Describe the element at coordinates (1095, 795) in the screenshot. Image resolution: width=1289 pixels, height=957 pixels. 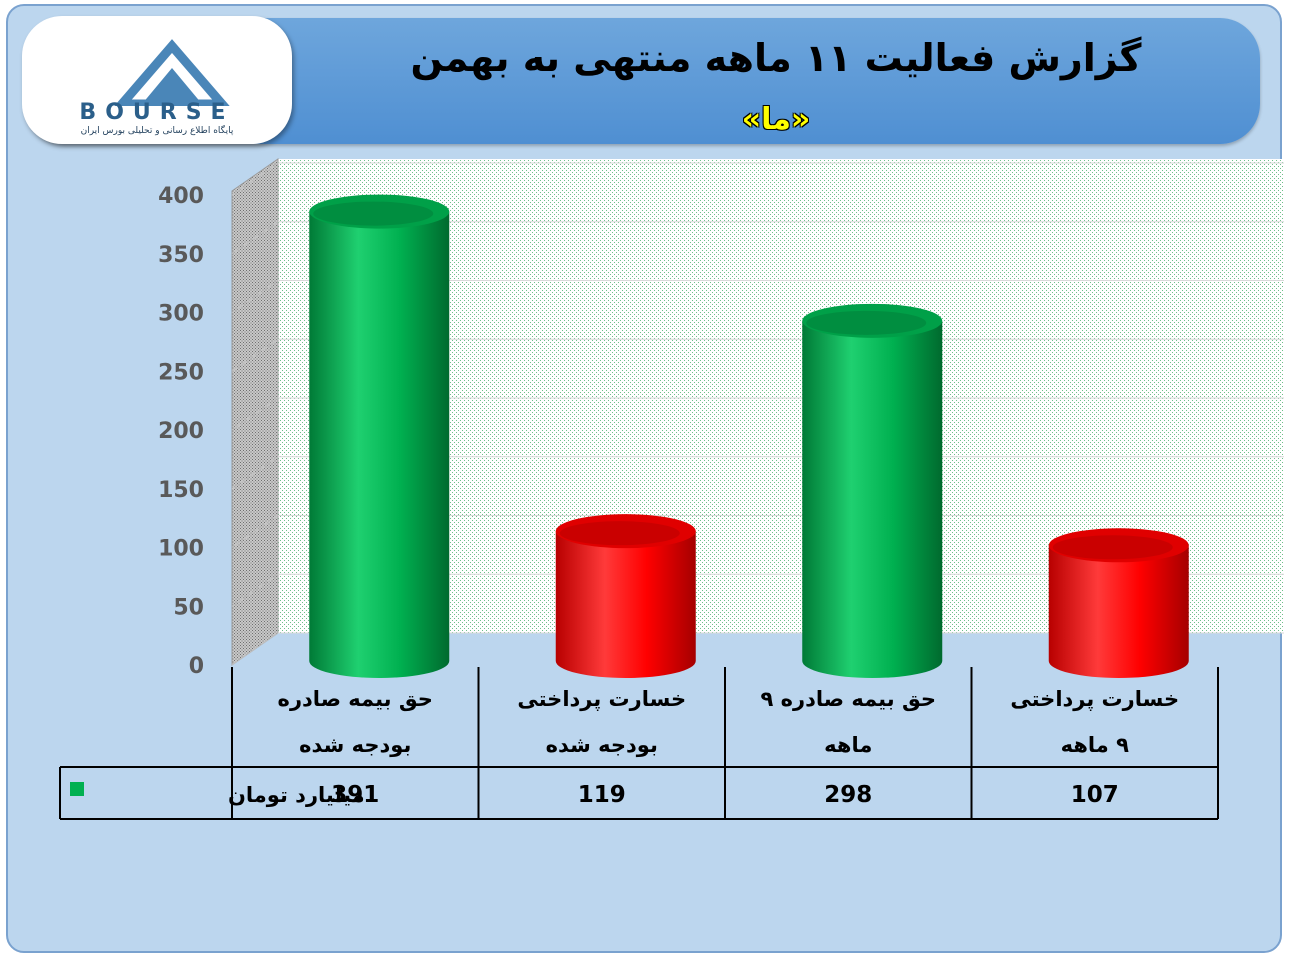
I see `data-label: 107` at that location.